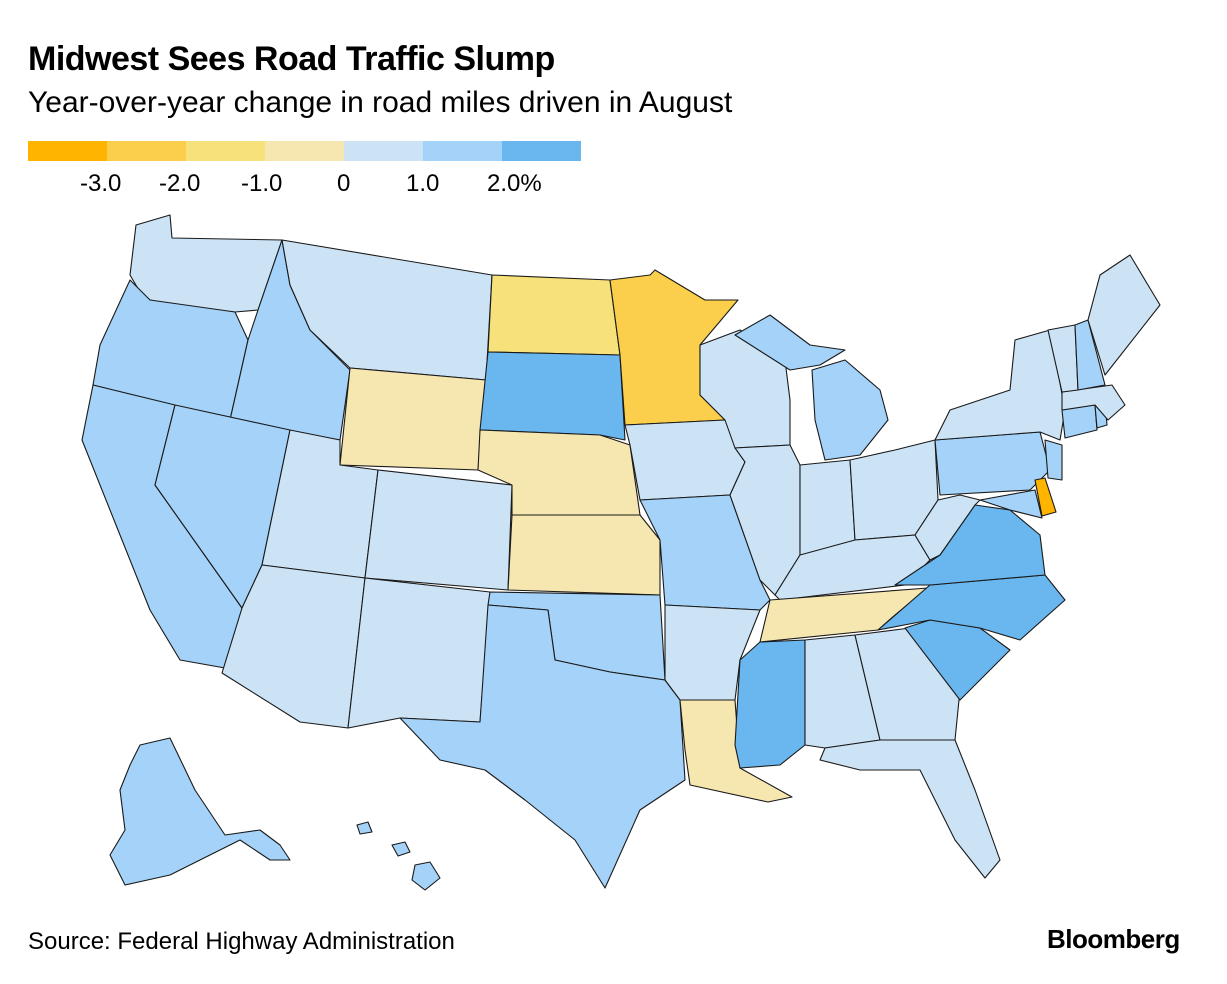 Image resolution: width=1227 pixels, height=984 pixels. I want to click on state-hawaii, so click(426, 876).